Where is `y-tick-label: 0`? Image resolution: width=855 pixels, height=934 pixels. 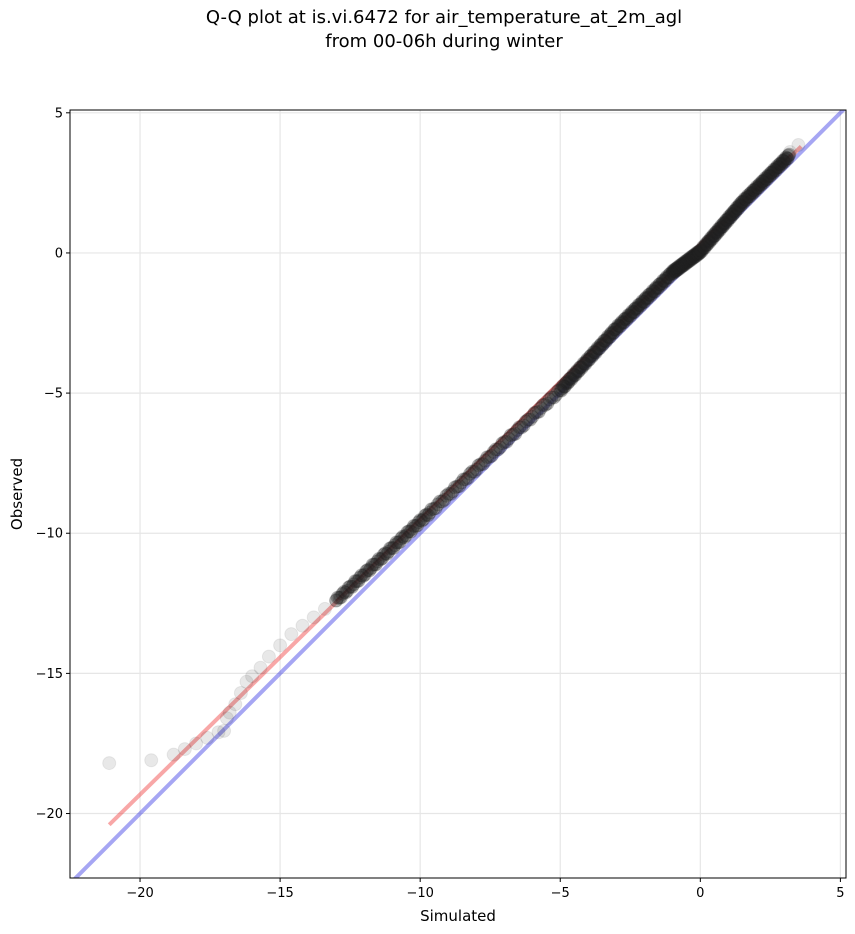 y-tick-label: 0 is located at coordinates (59, 253).